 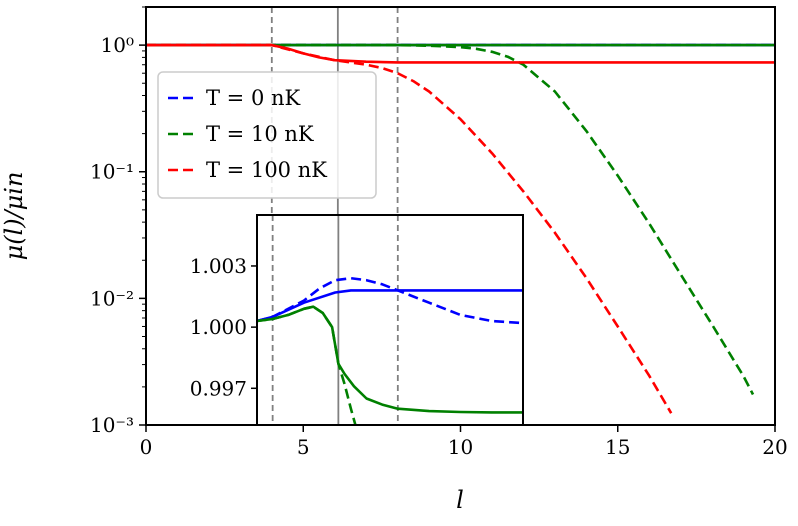 What do you see at coordinates (253, 98) in the screenshot?
I see `legend-label: T = 0 nK` at bounding box center [253, 98].